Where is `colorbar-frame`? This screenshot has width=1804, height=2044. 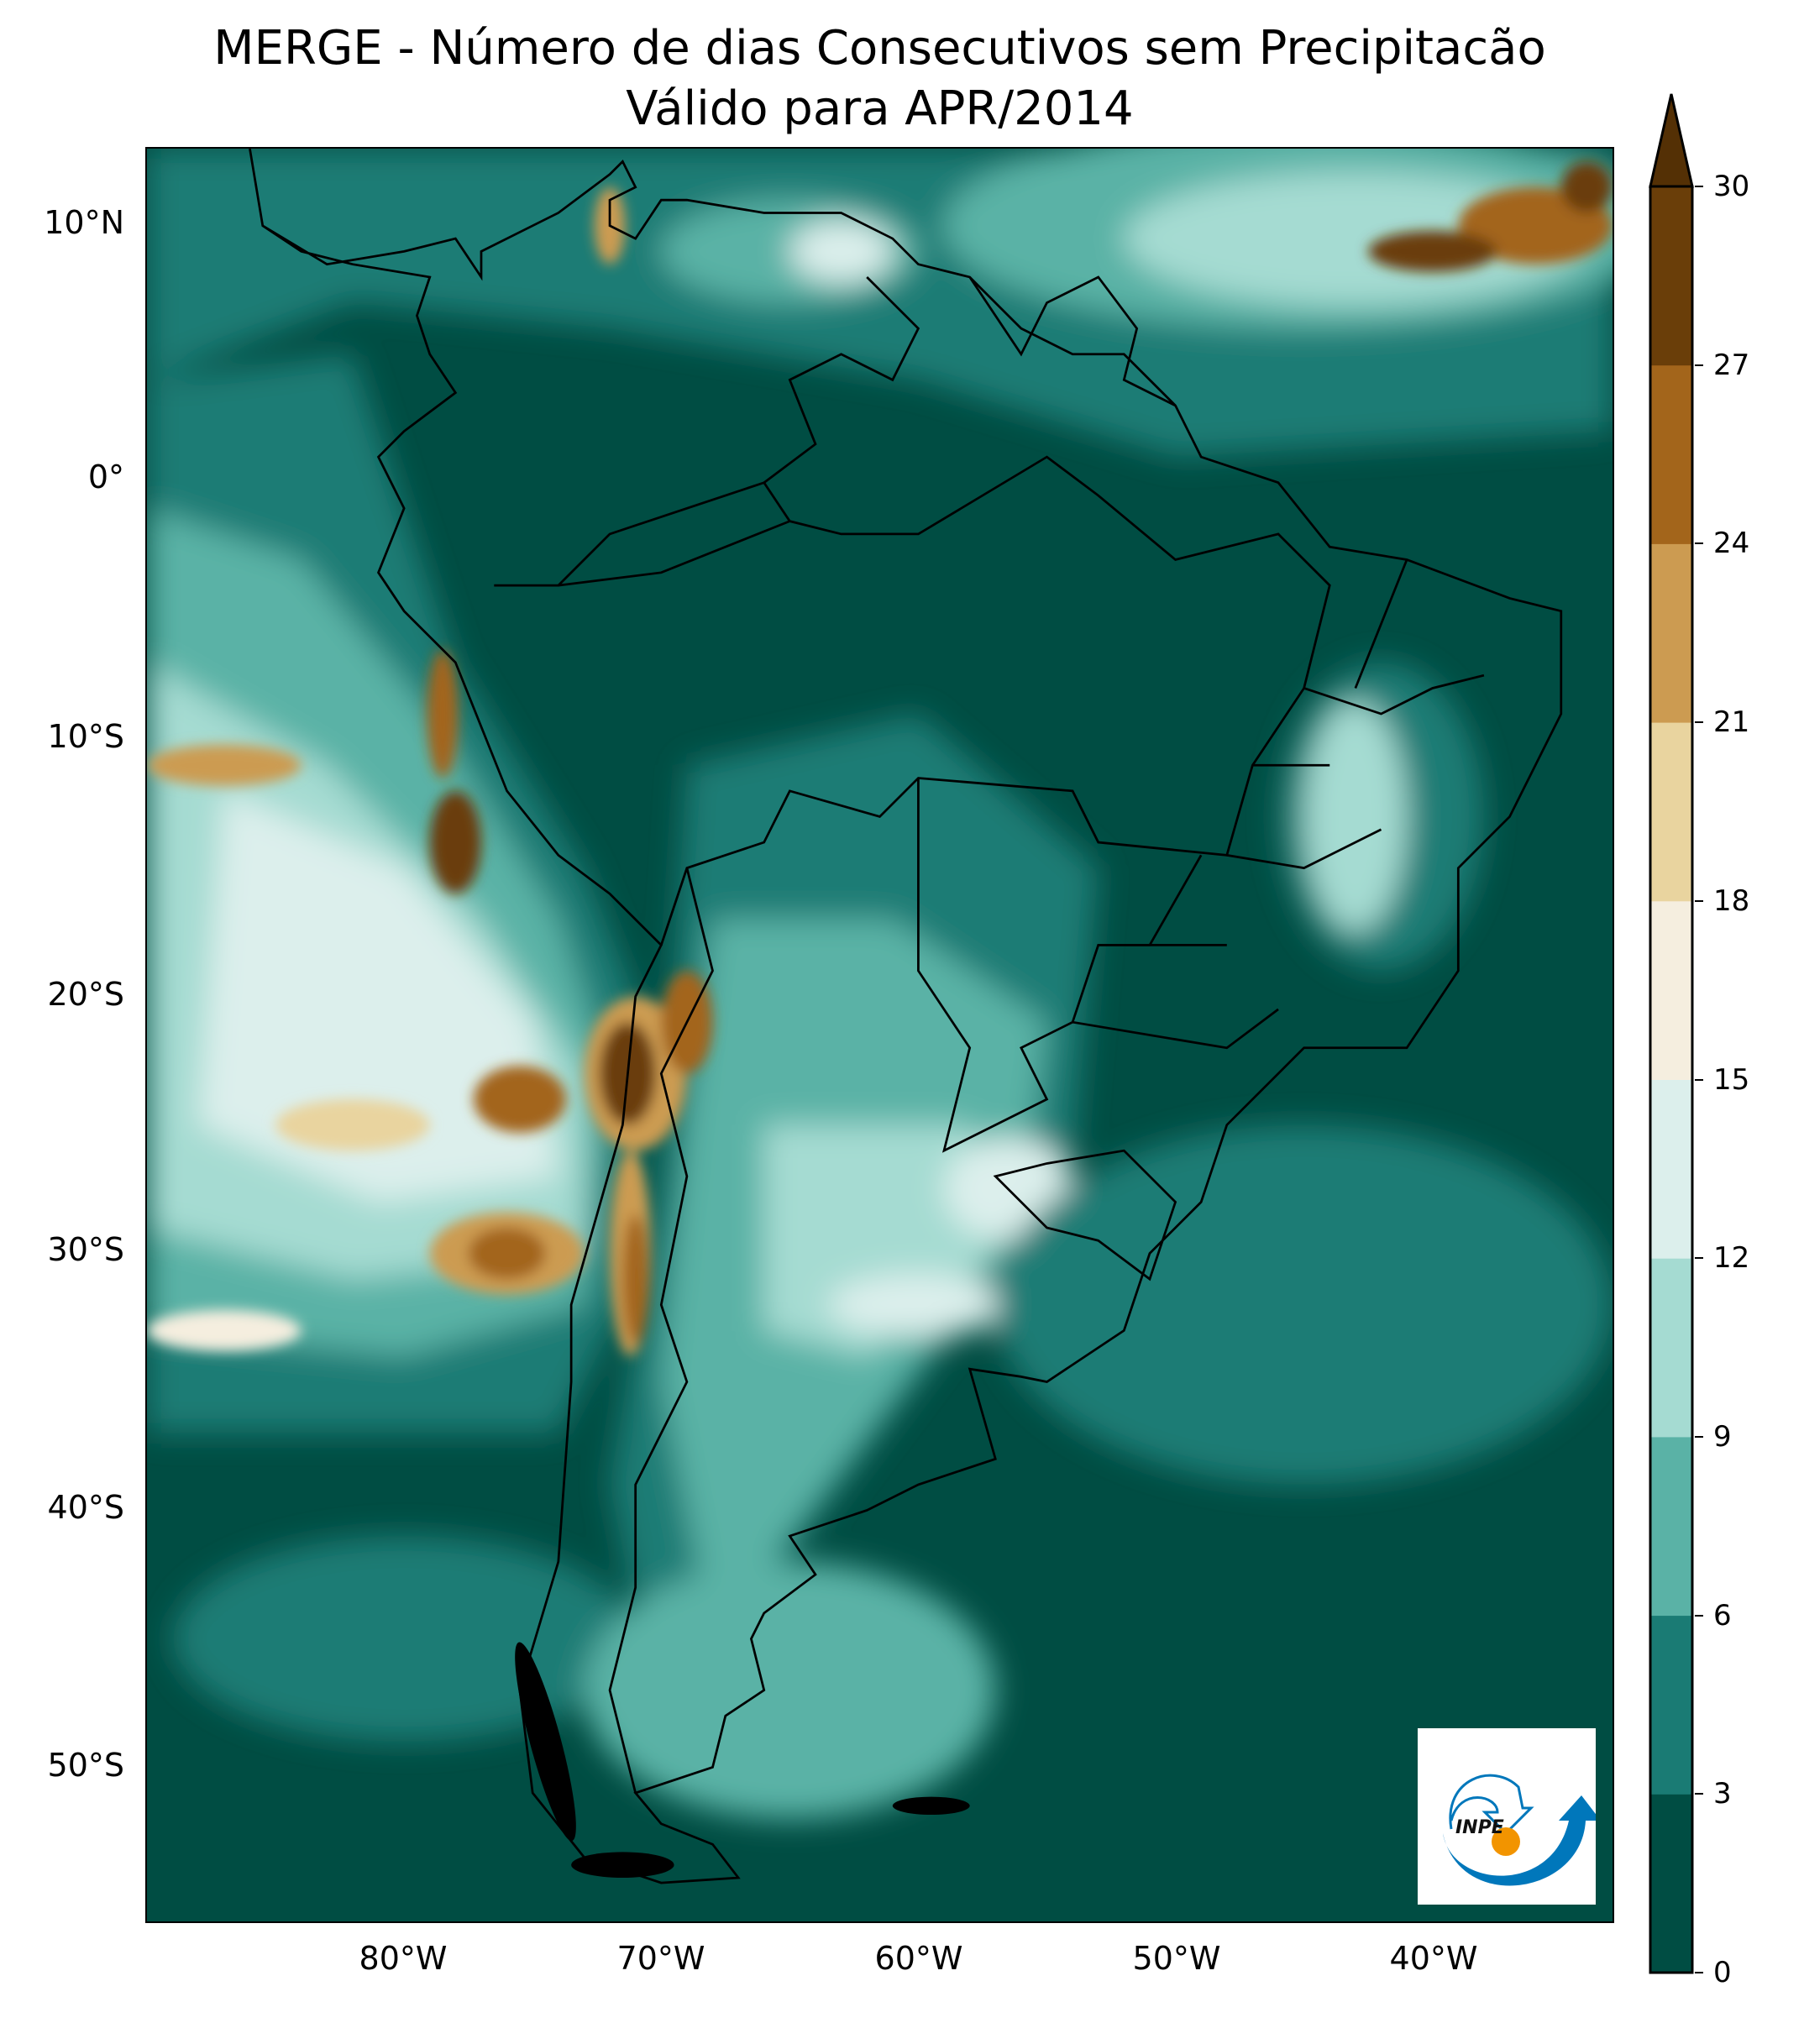 colorbar-frame is located at coordinates (1671, 1079).